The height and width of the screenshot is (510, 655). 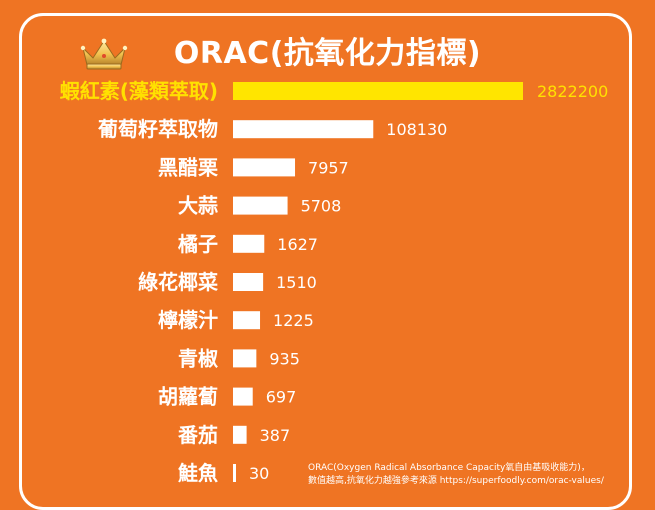 What do you see at coordinates (572, 91) in the screenshot?
I see `value-label: 2822200` at bounding box center [572, 91].